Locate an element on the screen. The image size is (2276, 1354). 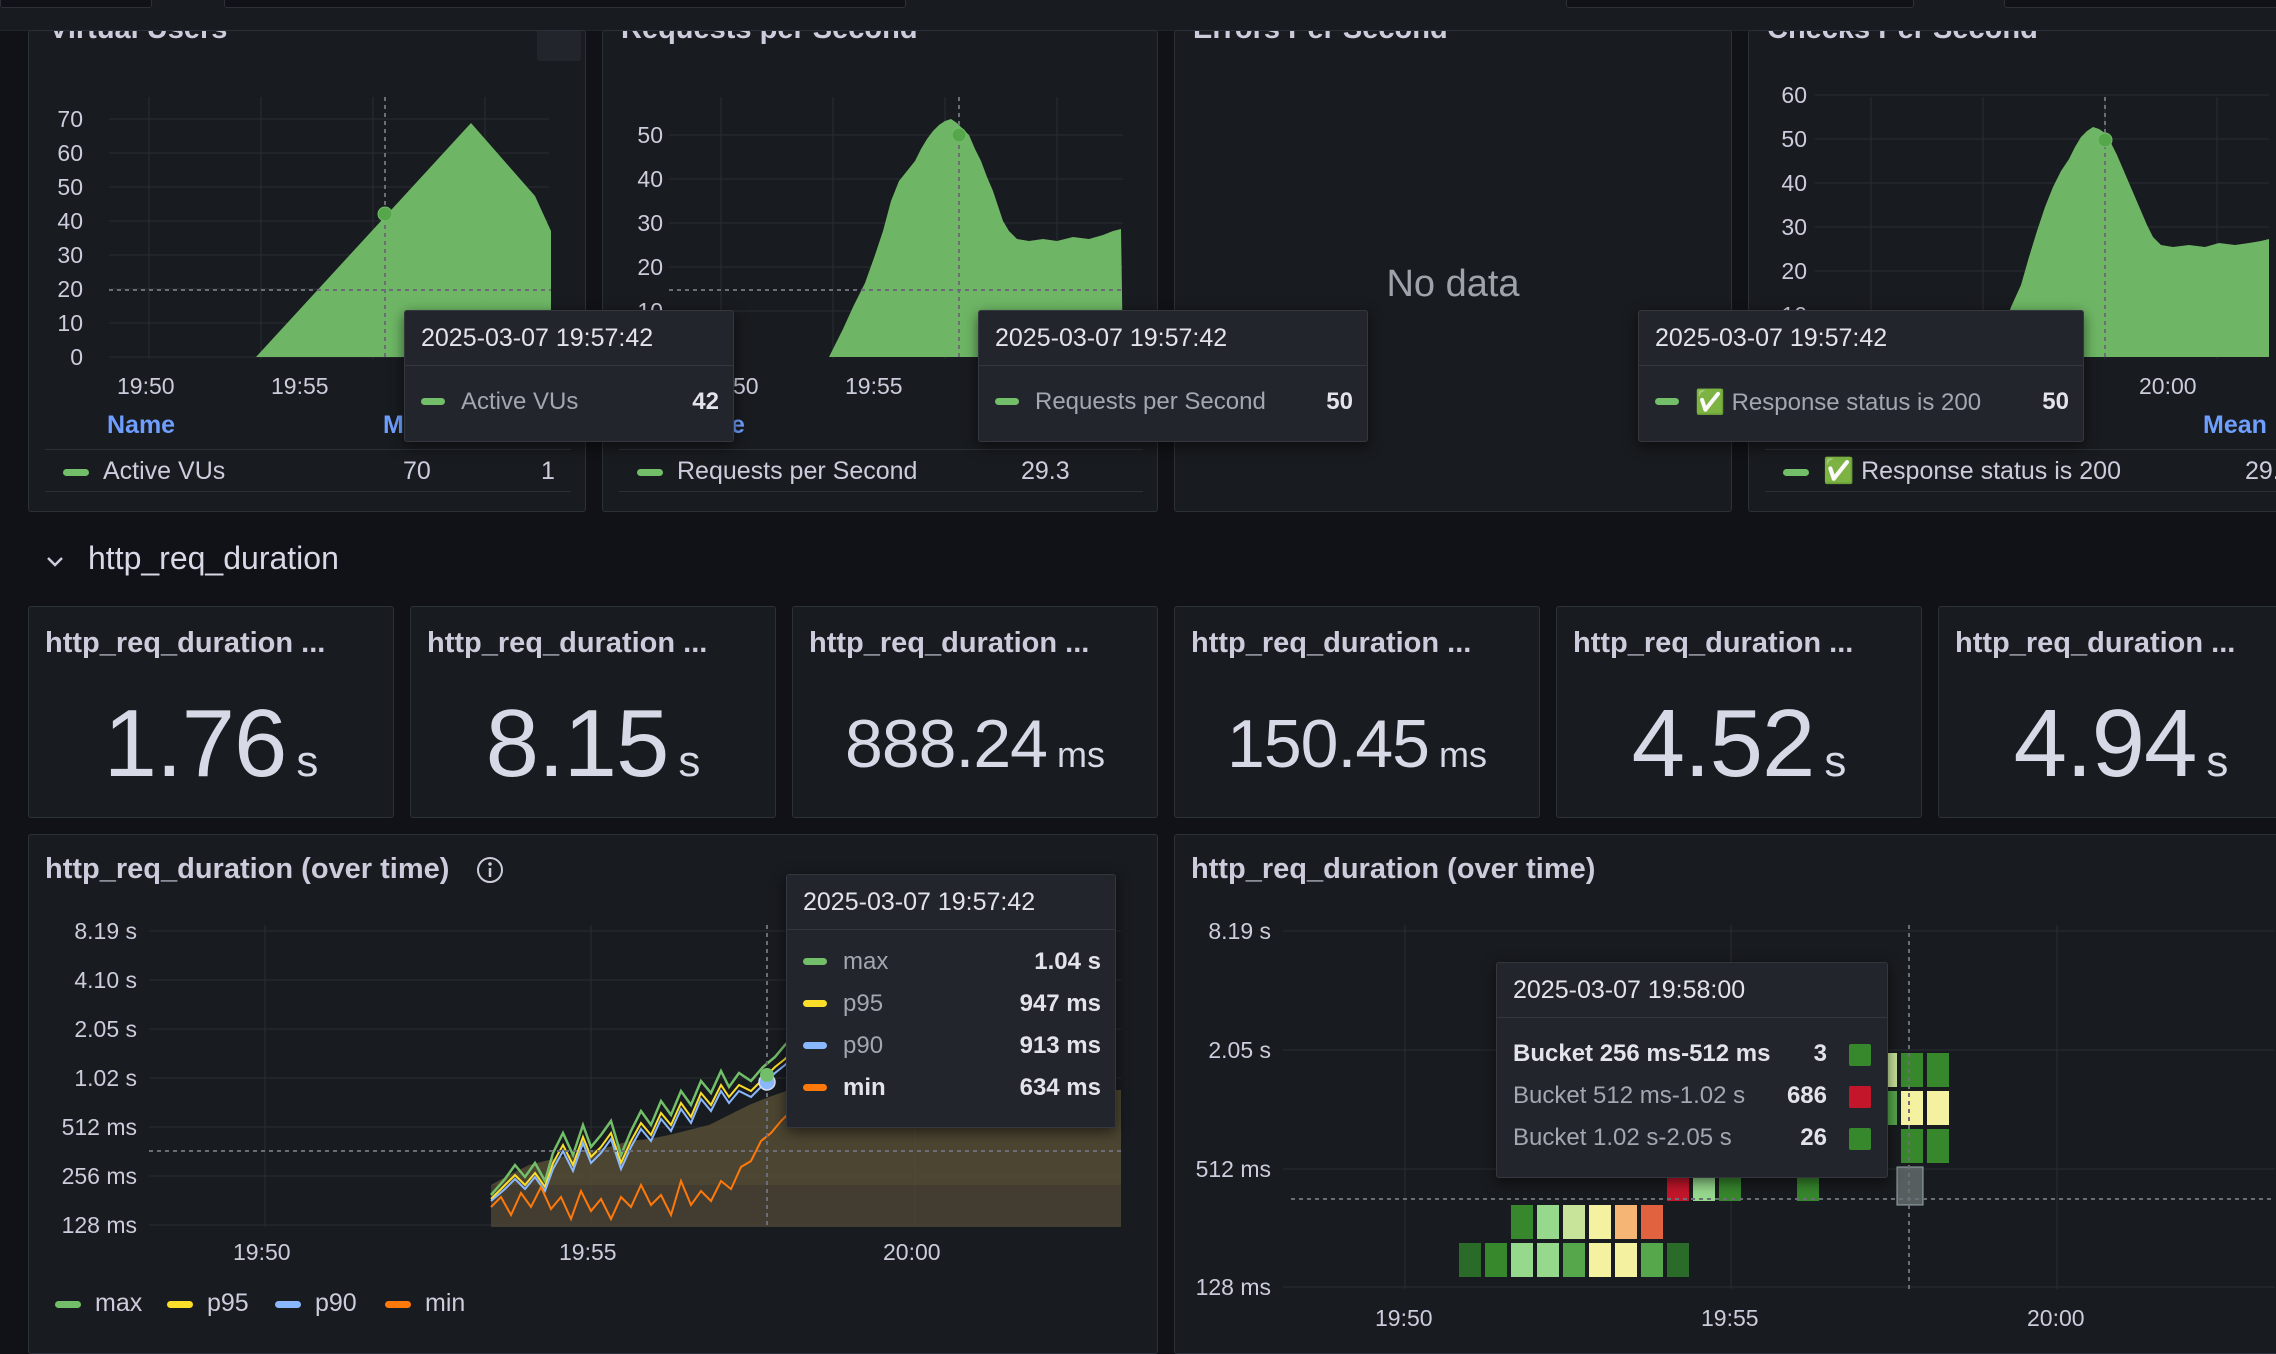
tooltip-value: 1.04 s is located at coordinates (1067, 961).